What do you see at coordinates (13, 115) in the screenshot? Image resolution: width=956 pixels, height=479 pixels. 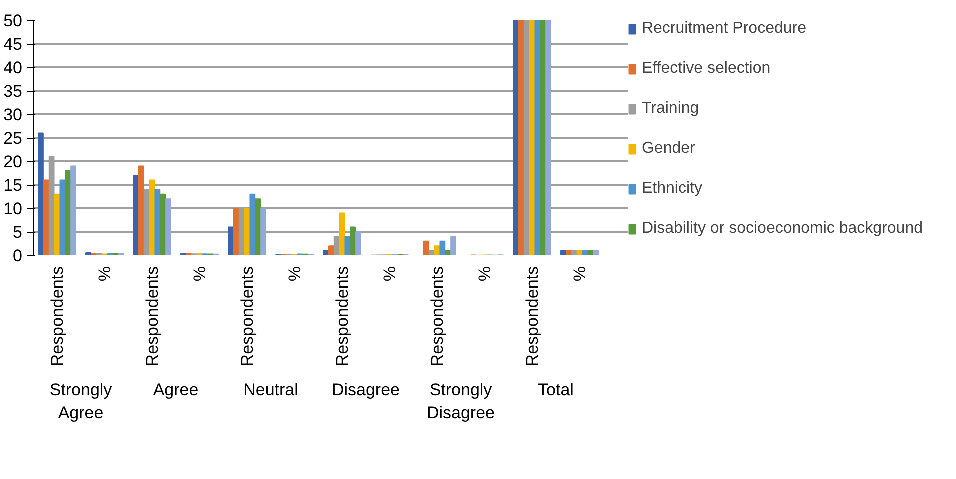 I see `y-tick-label: 30` at bounding box center [13, 115].